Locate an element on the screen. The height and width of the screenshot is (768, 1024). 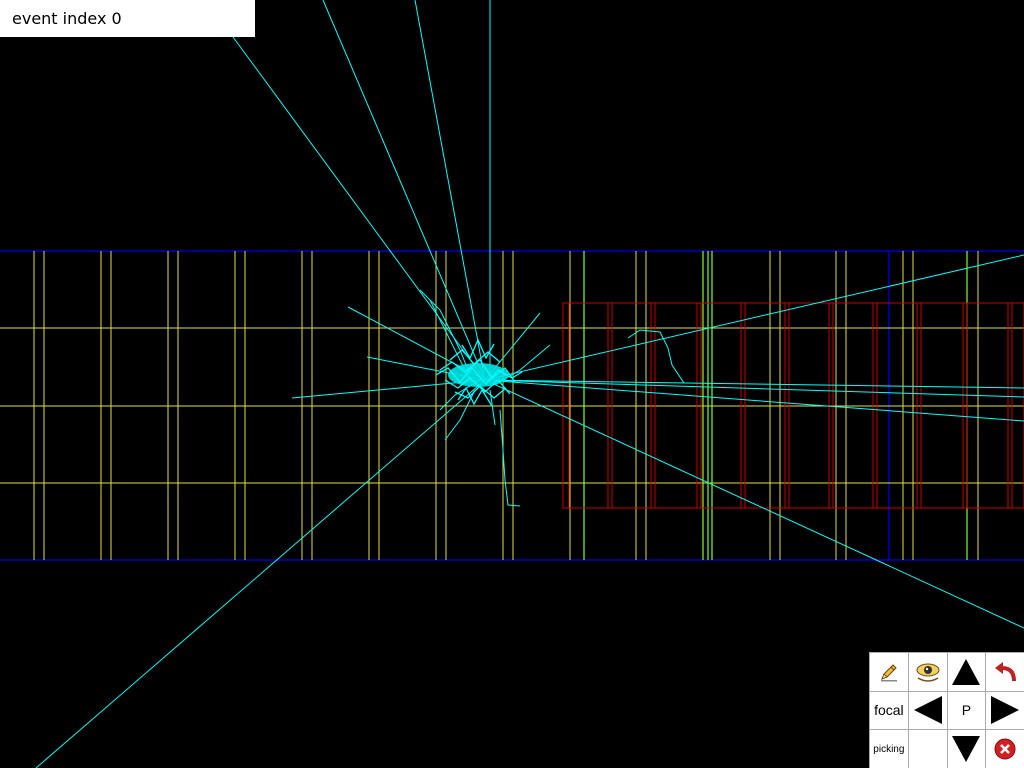
arrow-up-icon is located at coordinates (966, 671).